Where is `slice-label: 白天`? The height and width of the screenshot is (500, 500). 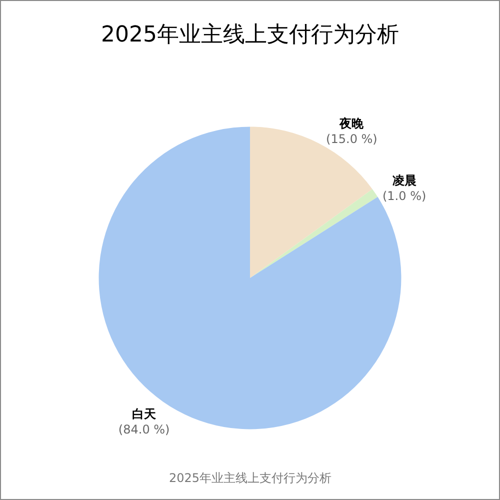 slice-label: 白天 is located at coordinates (145, 414).